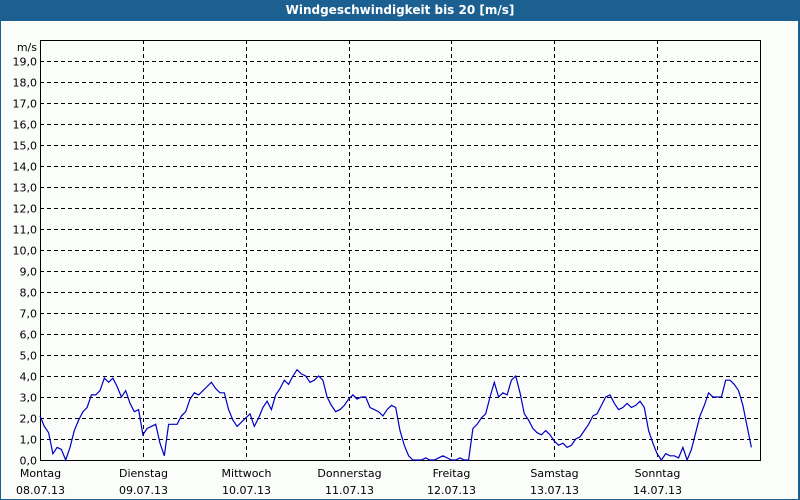 This screenshot has width=800, height=500. What do you see at coordinates (554, 473) in the screenshot?
I see `x-day-label: Samstag` at bounding box center [554, 473].